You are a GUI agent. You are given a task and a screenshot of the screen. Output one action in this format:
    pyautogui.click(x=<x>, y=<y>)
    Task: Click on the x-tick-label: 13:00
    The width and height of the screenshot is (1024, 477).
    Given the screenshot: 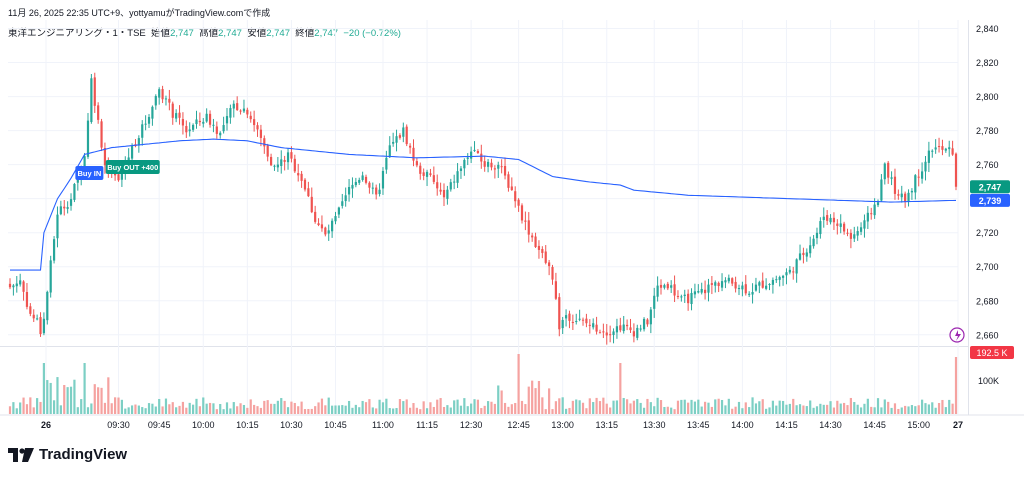 What is the action you would take?
    pyautogui.click(x=562, y=425)
    